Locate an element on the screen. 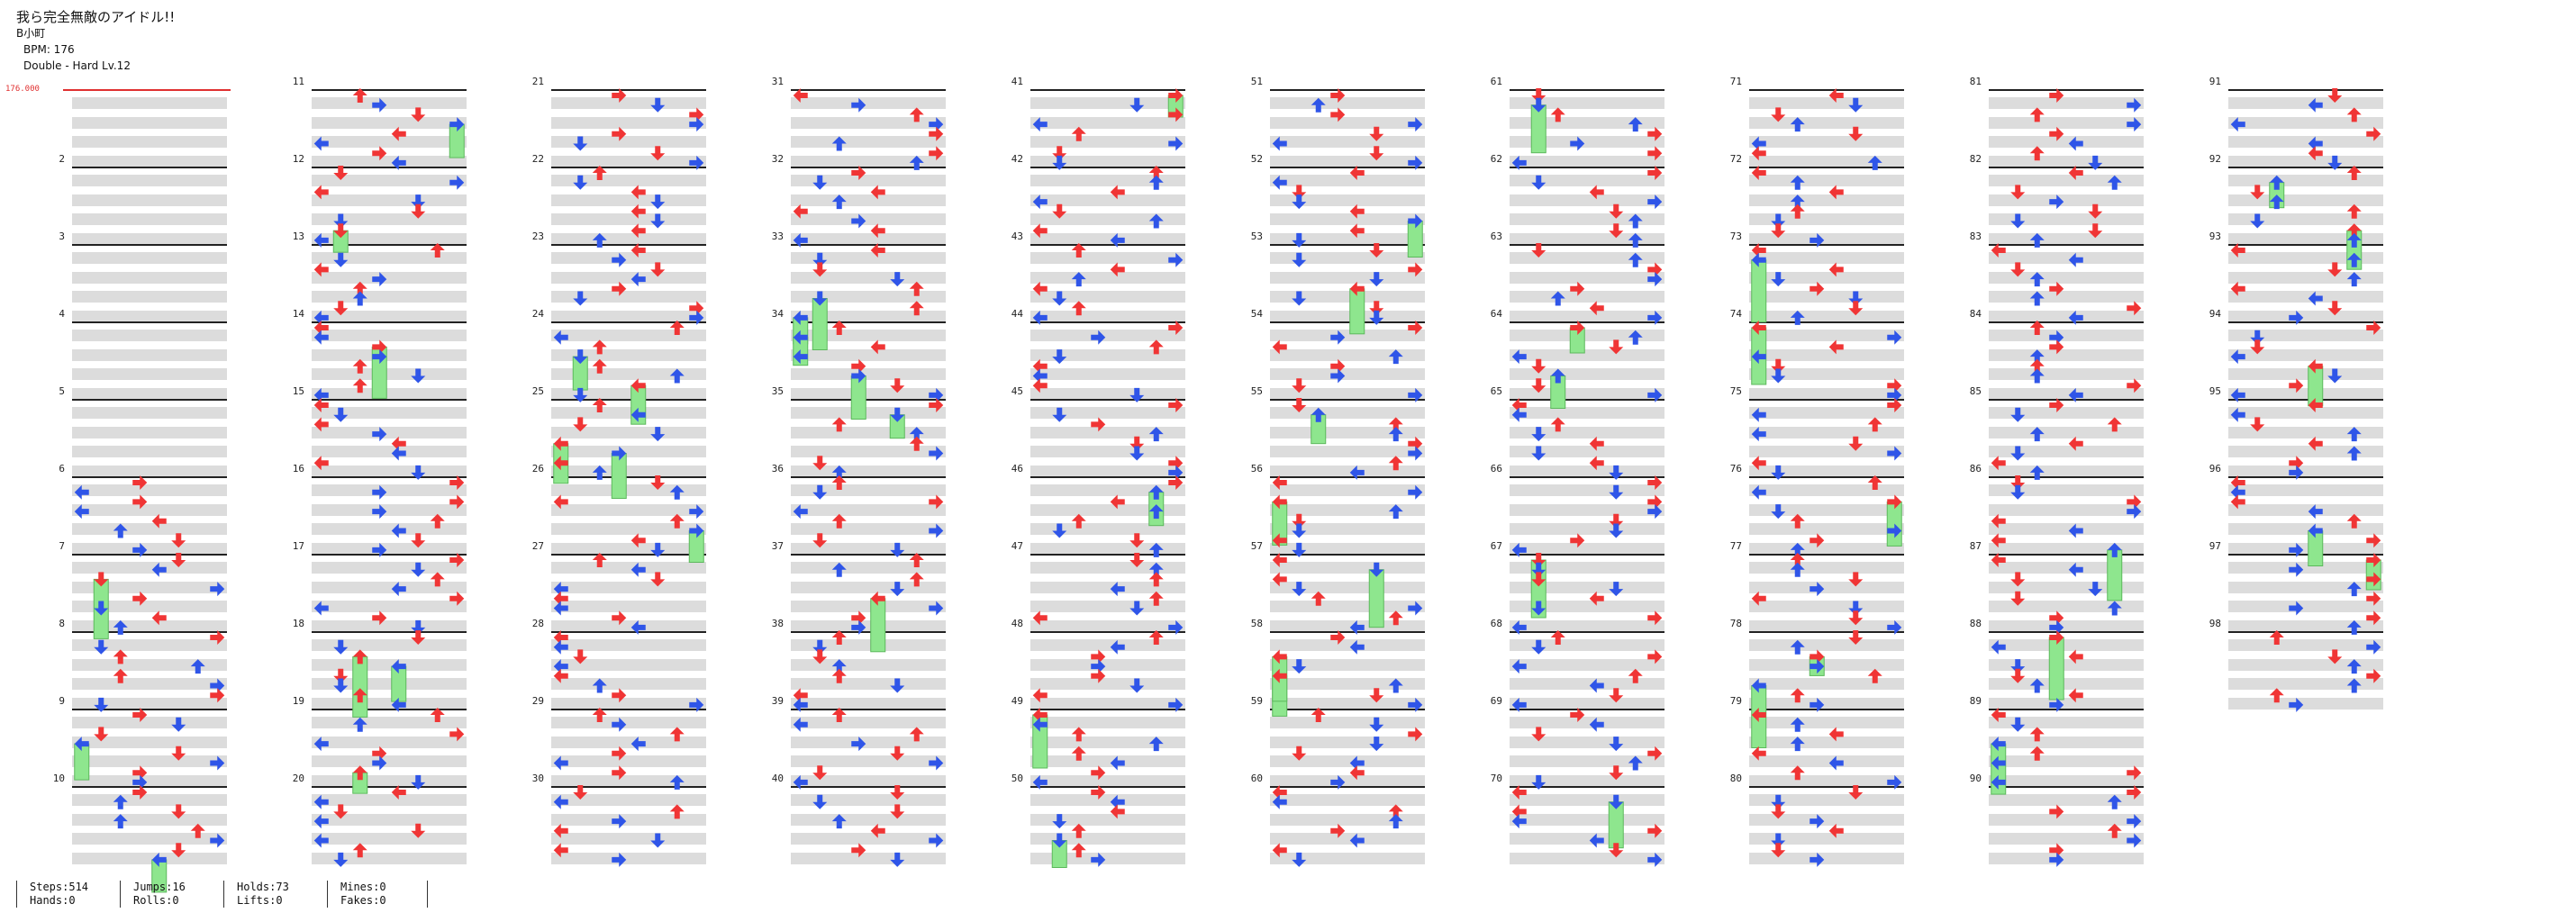 This screenshot has width=2576, height=922. fakes-count: Fakes:0 is located at coordinates (363, 901).